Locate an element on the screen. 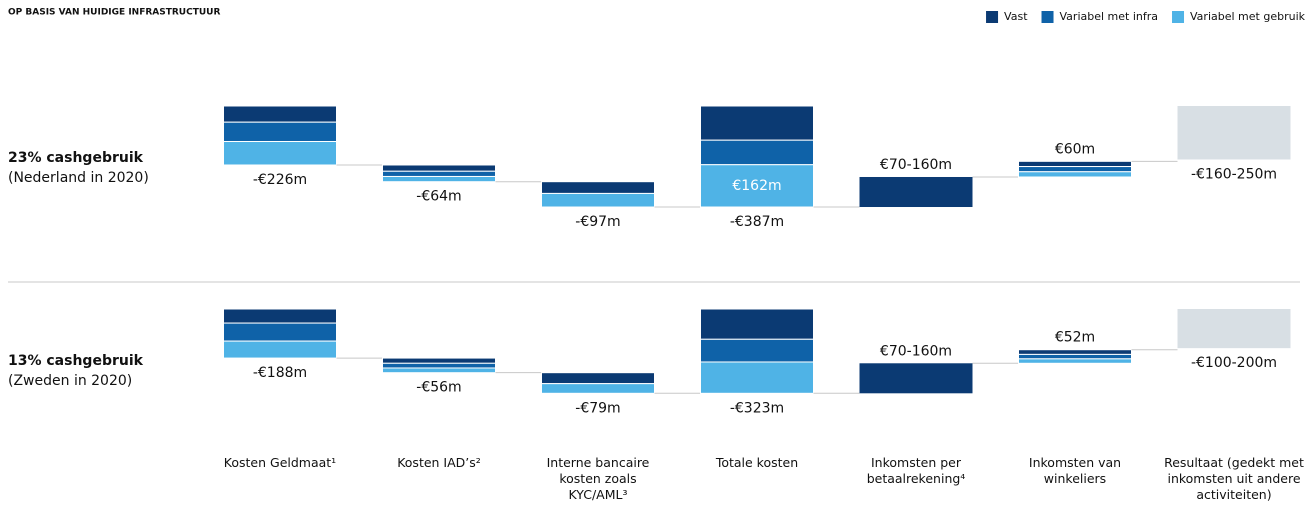  value-label: -€56m is located at coordinates (438, 388).